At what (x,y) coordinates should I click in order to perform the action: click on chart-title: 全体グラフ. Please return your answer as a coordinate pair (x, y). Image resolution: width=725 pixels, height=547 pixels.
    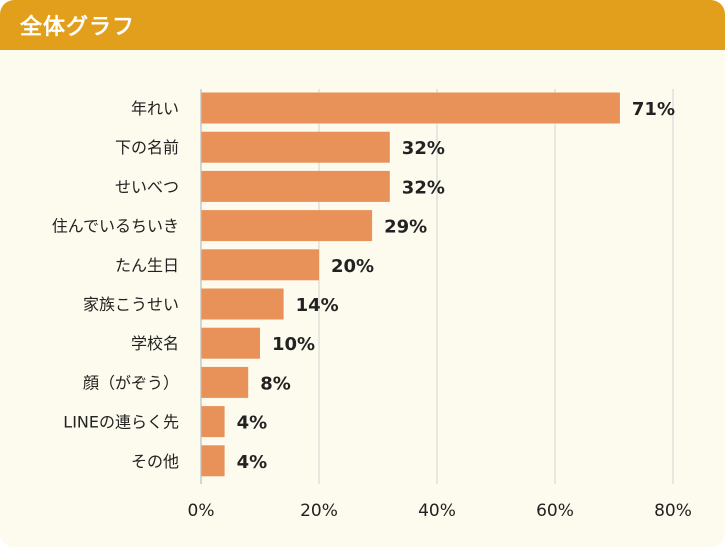
    Looking at the image, I should click on (78, 27).